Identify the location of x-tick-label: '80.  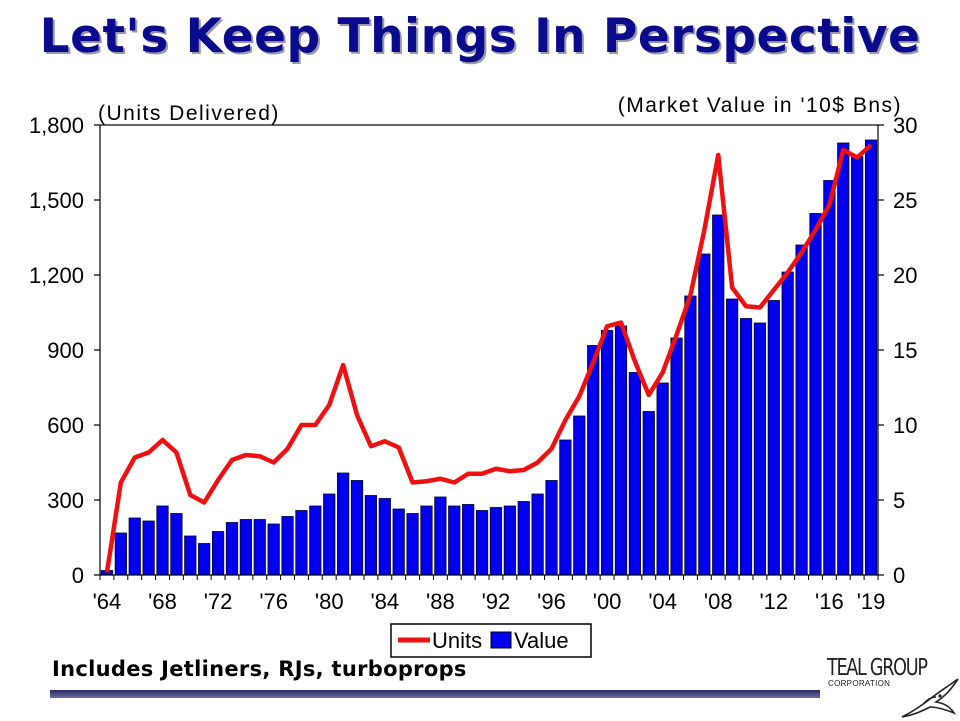
(329, 601).